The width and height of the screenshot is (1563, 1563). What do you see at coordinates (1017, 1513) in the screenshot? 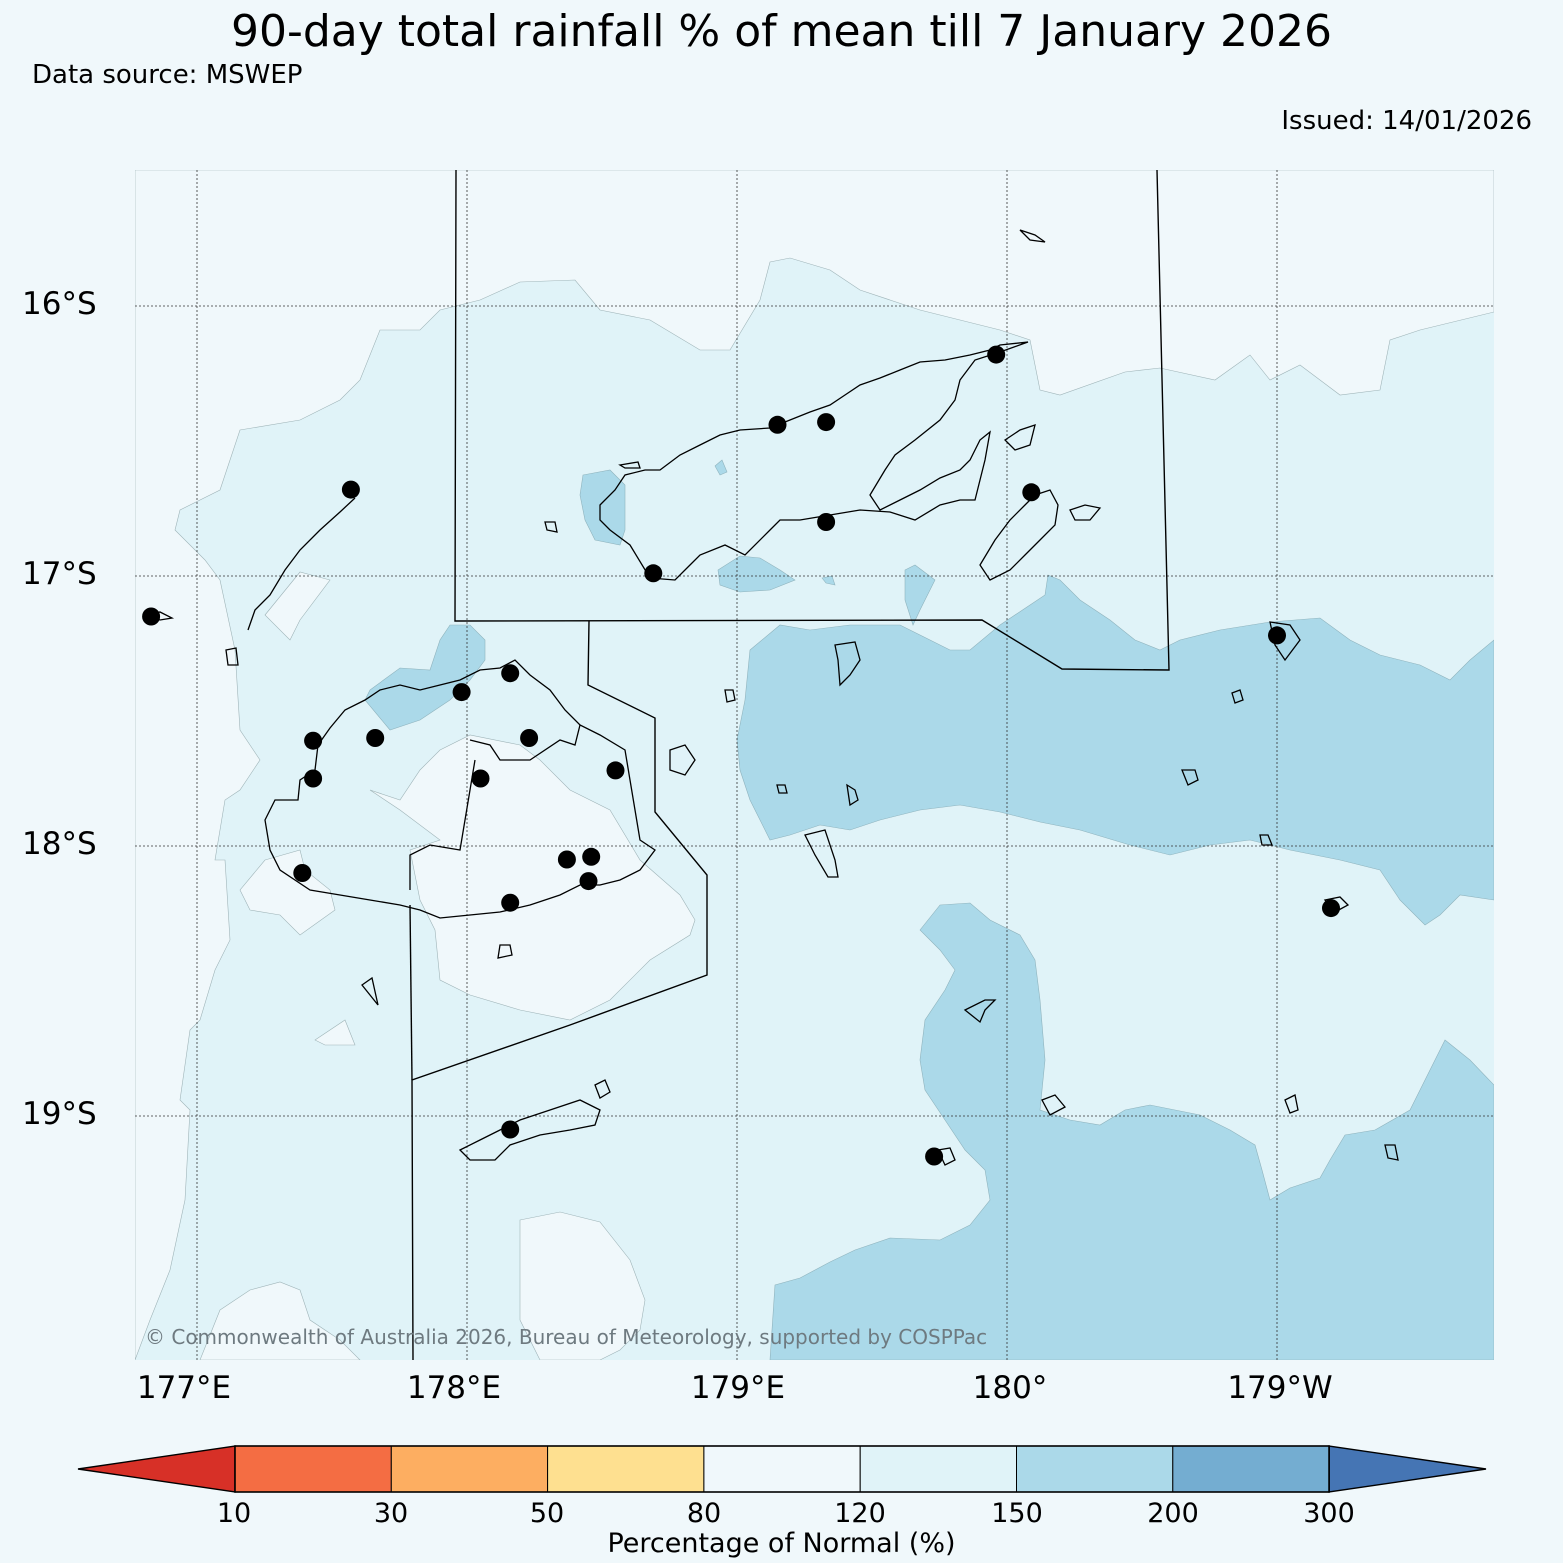
I see `colorbar-tick-150: 150` at bounding box center [1017, 1513].